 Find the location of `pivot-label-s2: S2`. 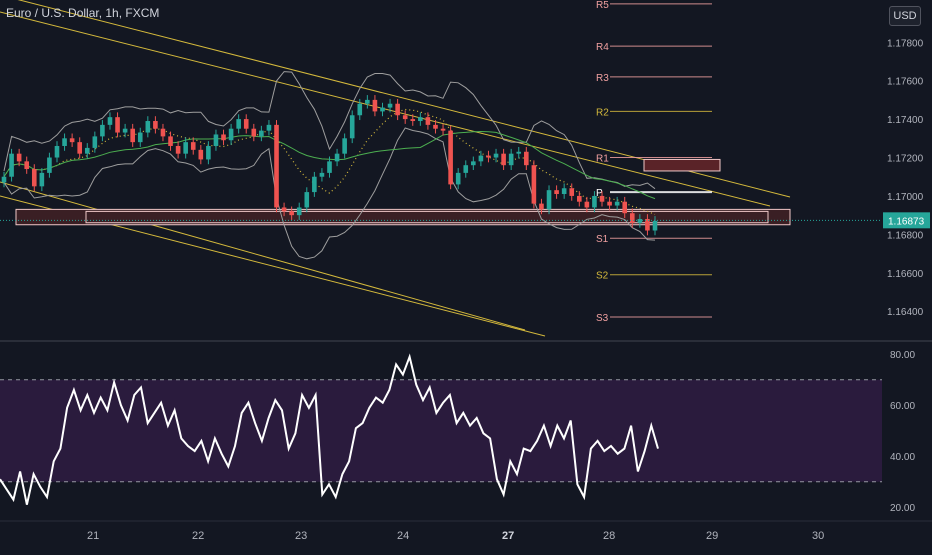

pivot-label-s2: S2 is located at coordinates (602, 276).